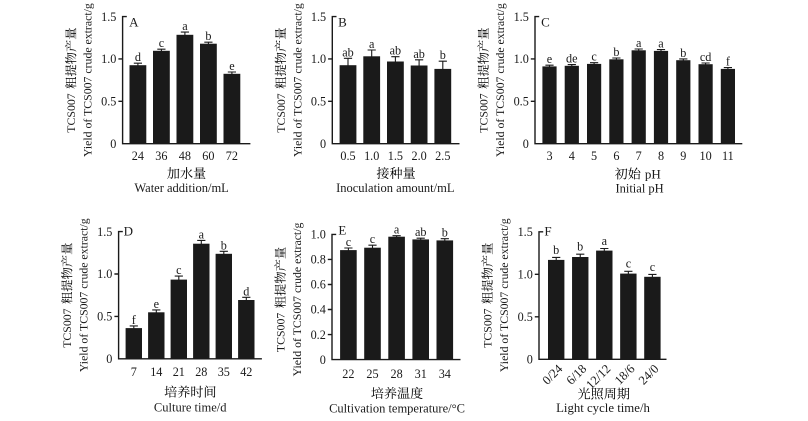 This screenshot has width=808, height=421. Describe the element at coordinates (201, 372) in the screenshot. I see `svg-text: 28` at that location.